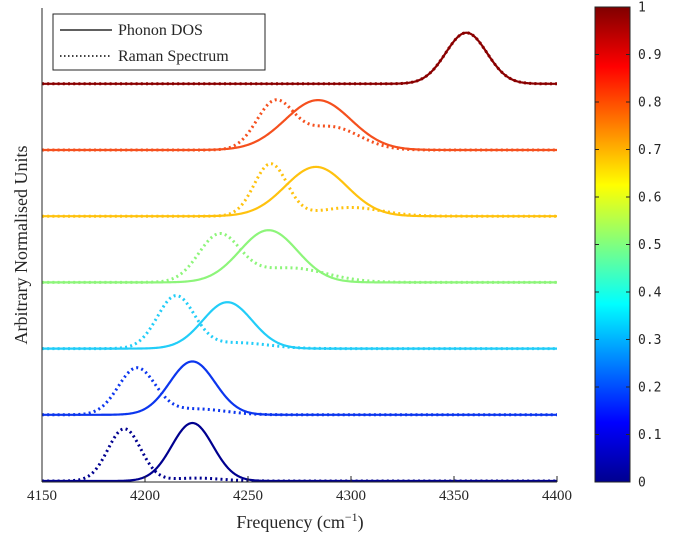 The width and height of the screenshot is (696, 535). I want to click on x-axis-title: Frequency (cm−1), so click(299, 521).